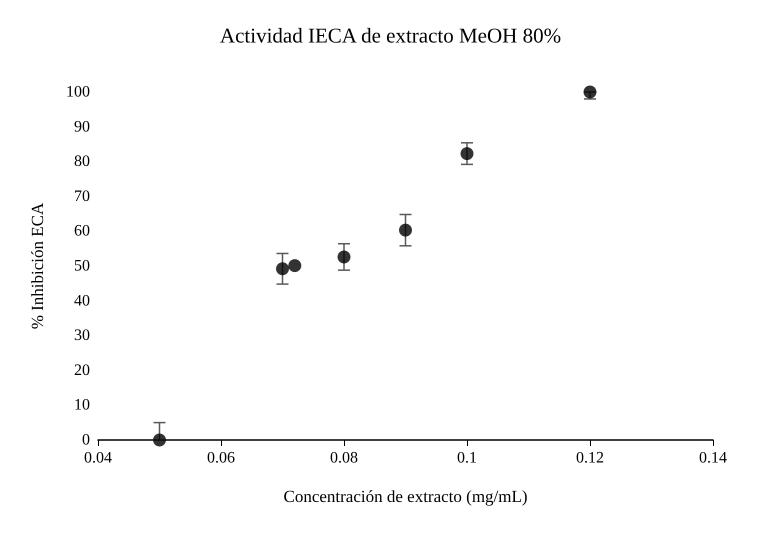 The height and width of the screenshot is (535, 781). Describe the element at coordinates (78, 92) in the screenshot. I see `y-tick-label: 100` at that location.